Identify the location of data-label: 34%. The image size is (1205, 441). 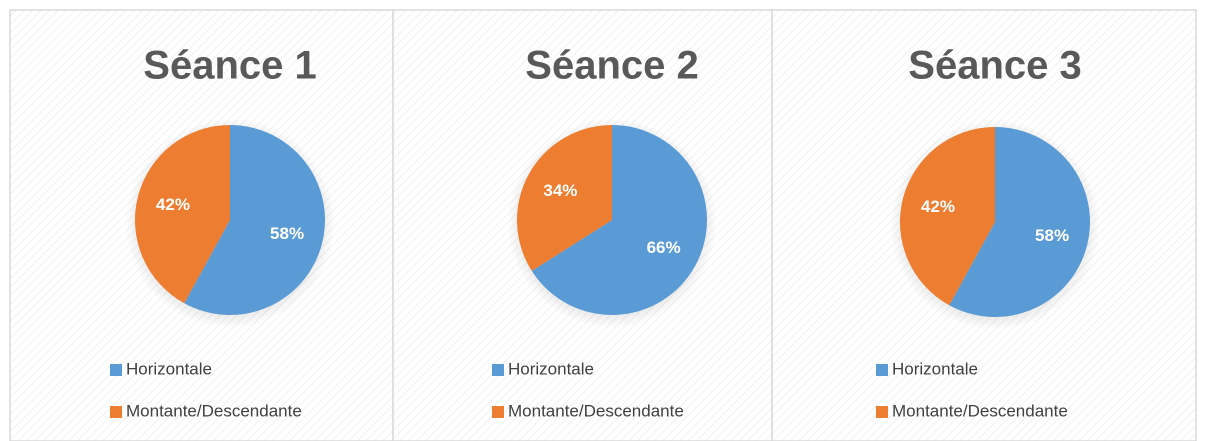
(560, 190).